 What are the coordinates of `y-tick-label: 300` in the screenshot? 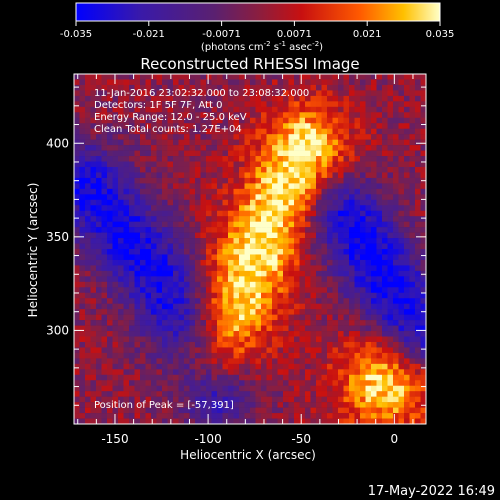 It's located at (57, 330).